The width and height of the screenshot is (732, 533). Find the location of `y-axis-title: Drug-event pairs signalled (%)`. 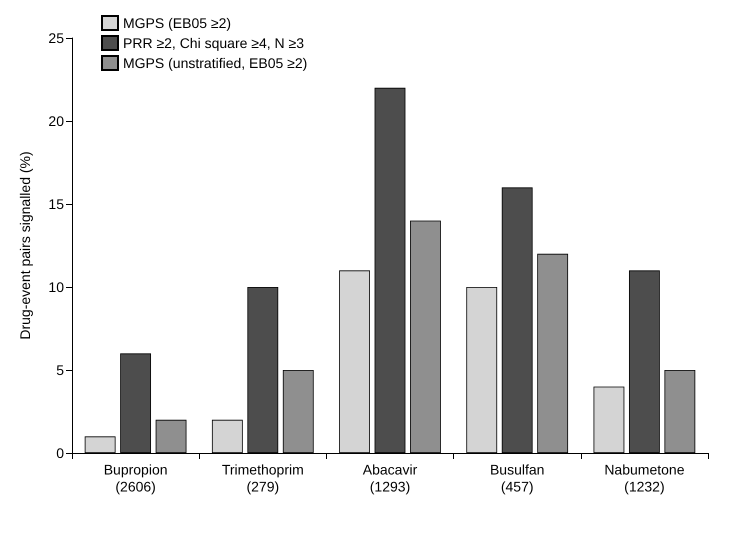

y-axis-title: Drug-event pairs signalled (%) is located at coordinates (25, 245).